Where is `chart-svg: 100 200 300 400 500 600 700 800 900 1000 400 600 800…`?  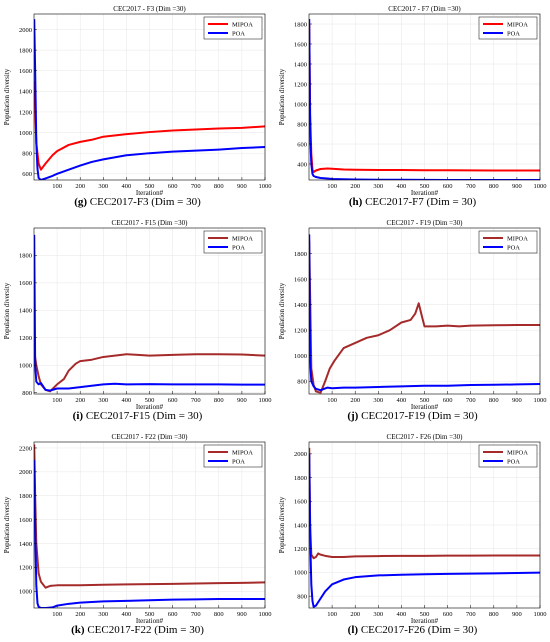
chart-svg: 100 200 300 400 500 600 700 800 900 1000 400 600 800… is located at coordinates (412, 101).